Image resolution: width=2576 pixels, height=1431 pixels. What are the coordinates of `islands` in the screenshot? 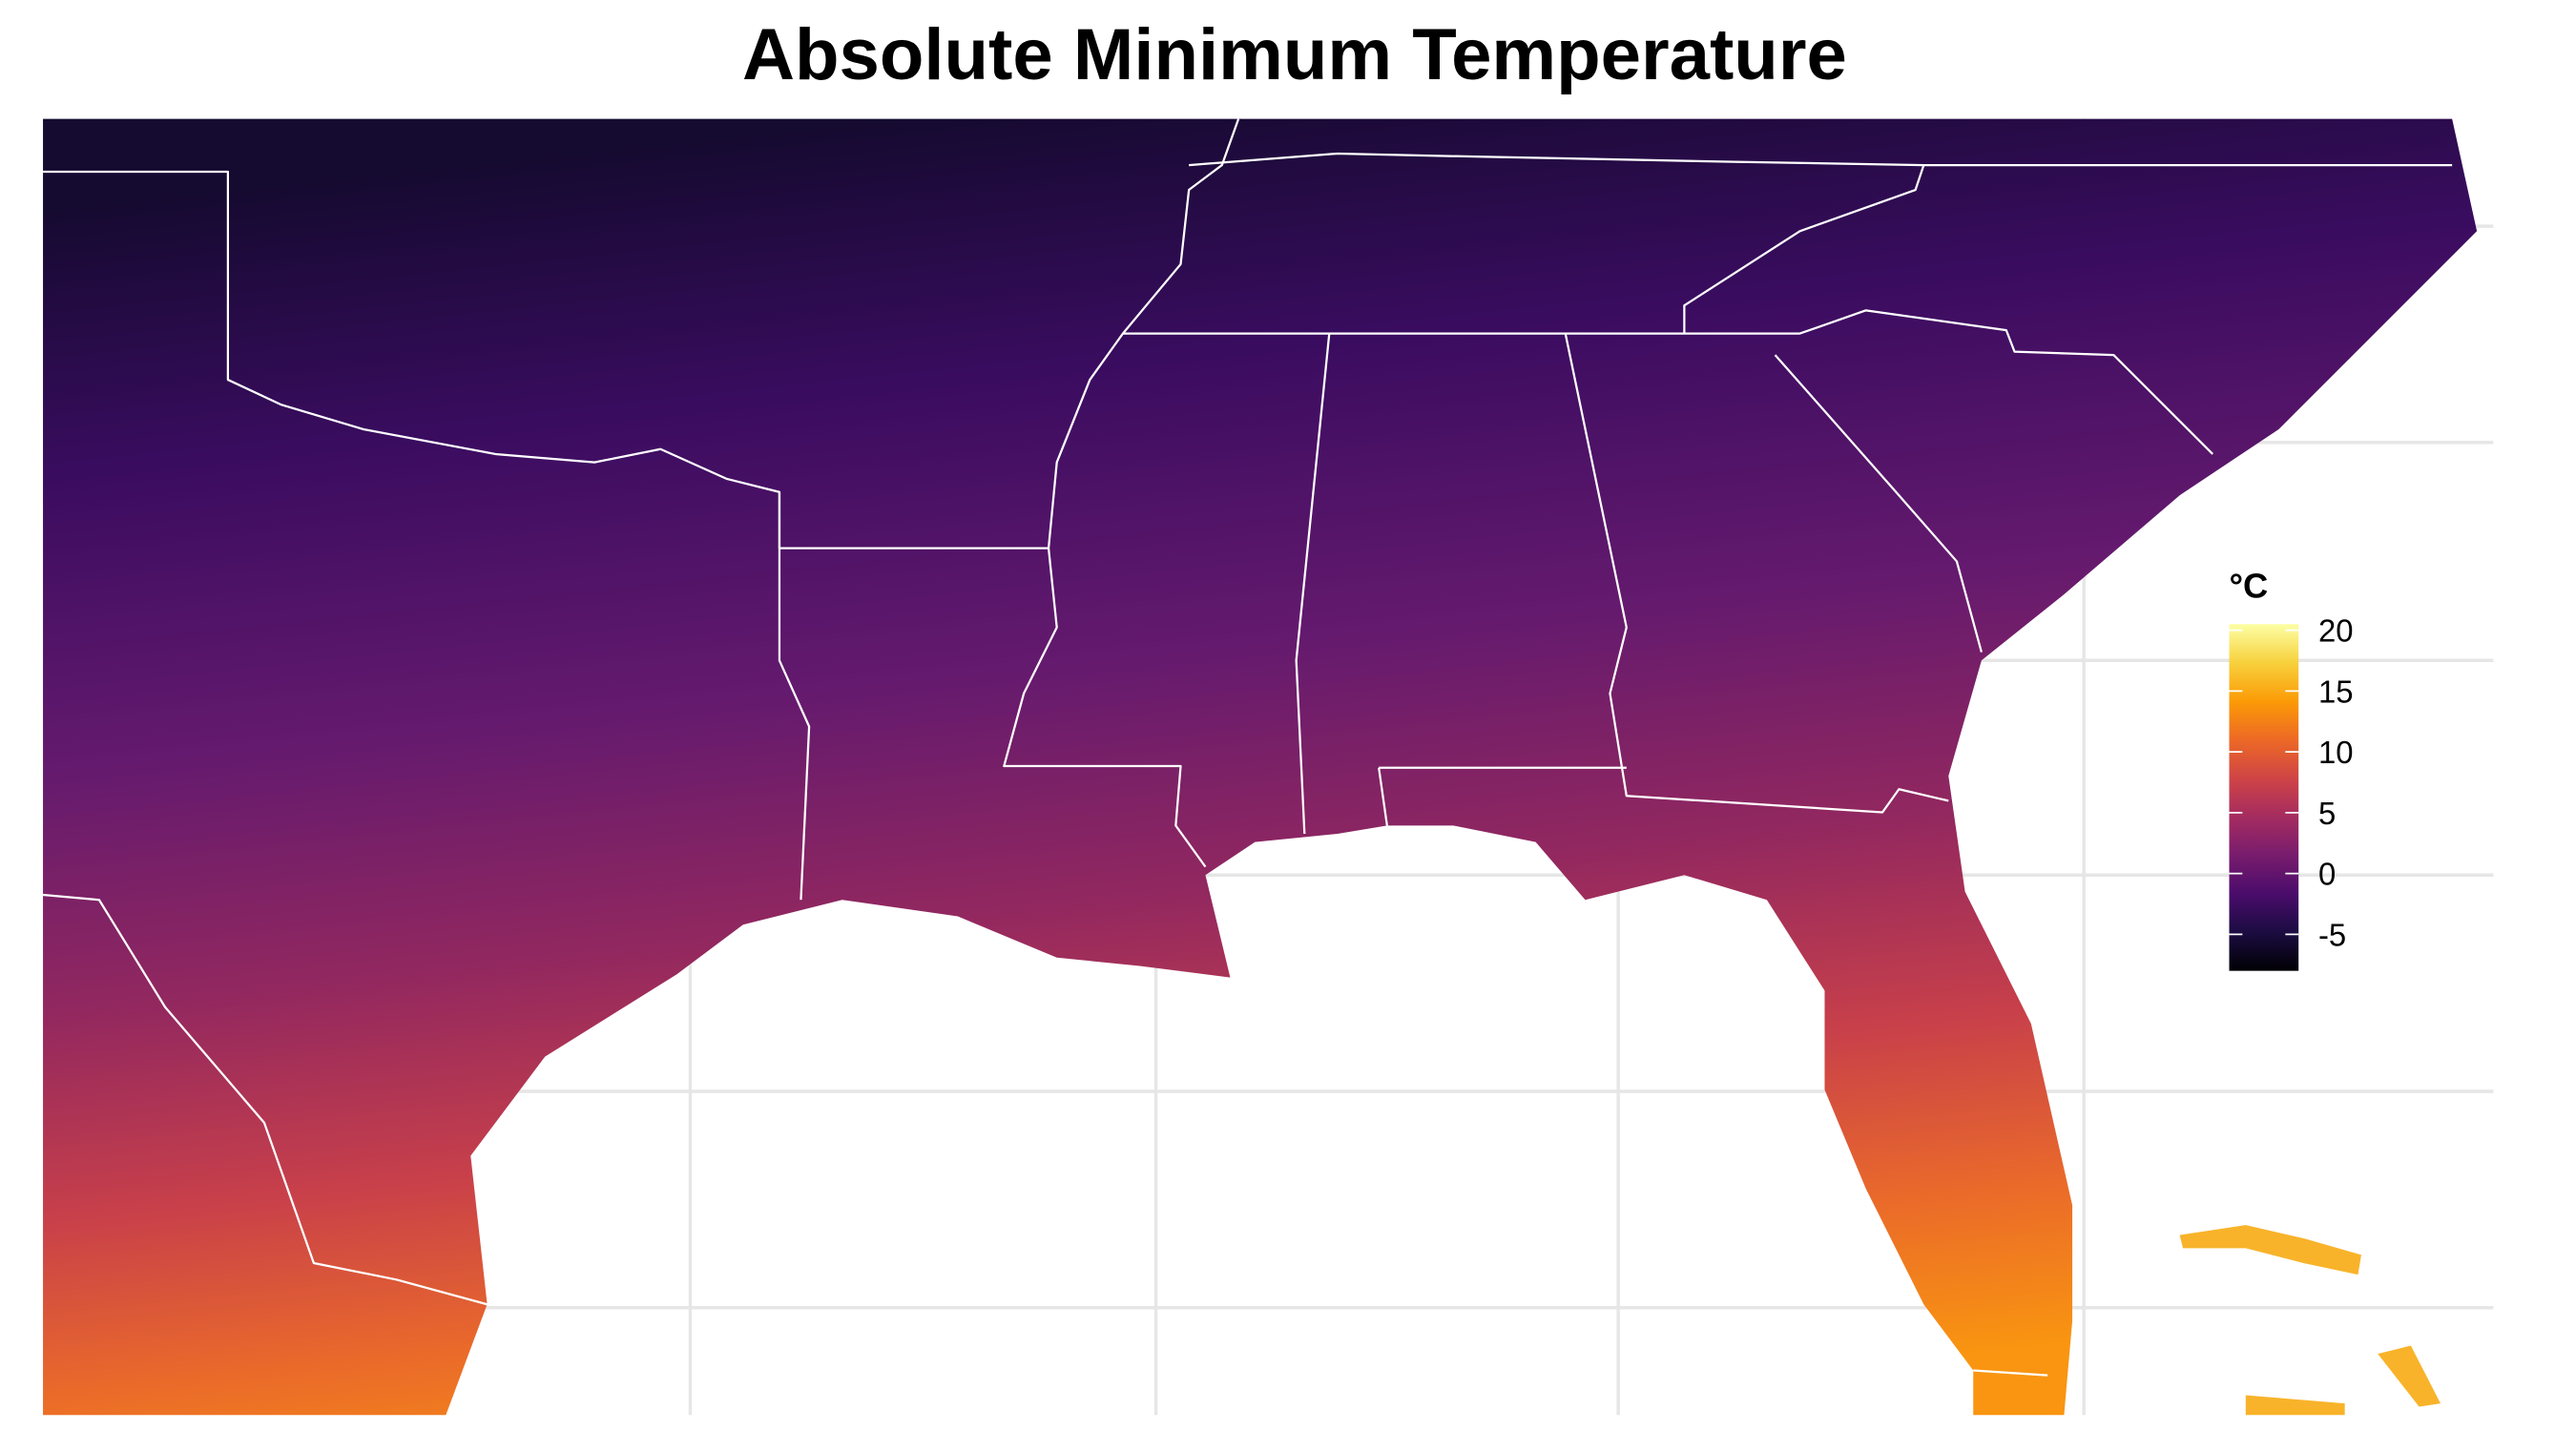 It's located at (2310, 1320).